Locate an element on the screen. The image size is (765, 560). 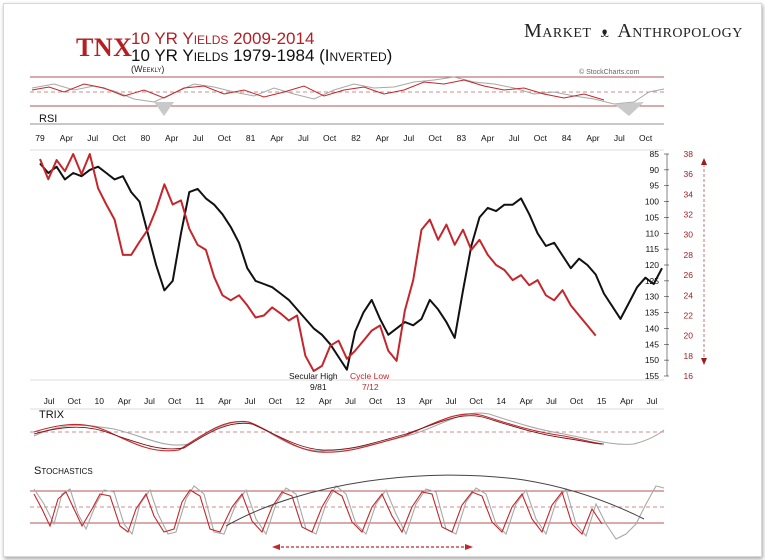
brand-text: Market is located at coordinates (558, 31).